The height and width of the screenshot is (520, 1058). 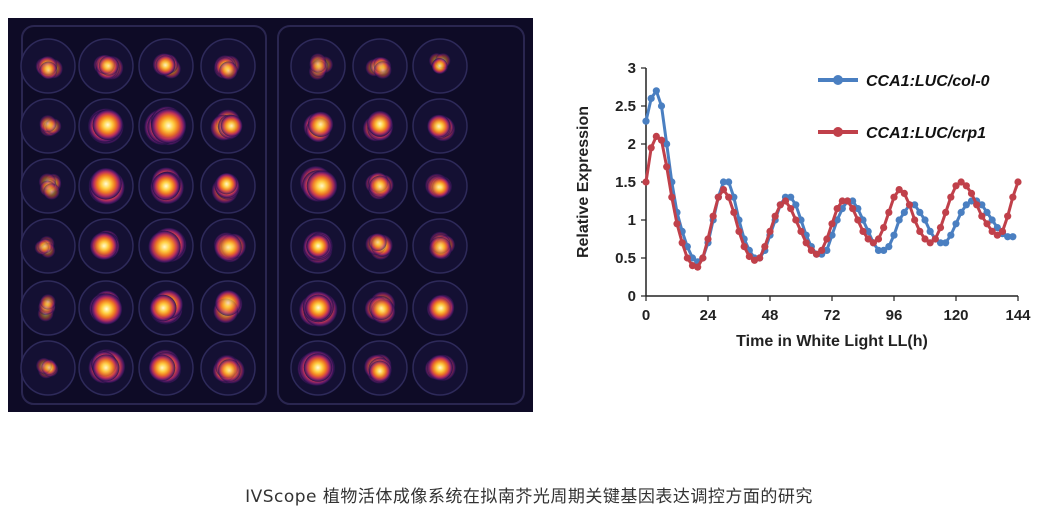 I want to click on x-tick-label: 96, so click(x=894, y=315).